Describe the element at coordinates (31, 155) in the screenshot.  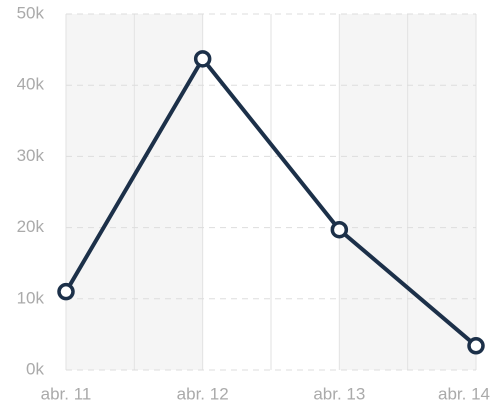
I see `y-tick-label: 30k` at that location.